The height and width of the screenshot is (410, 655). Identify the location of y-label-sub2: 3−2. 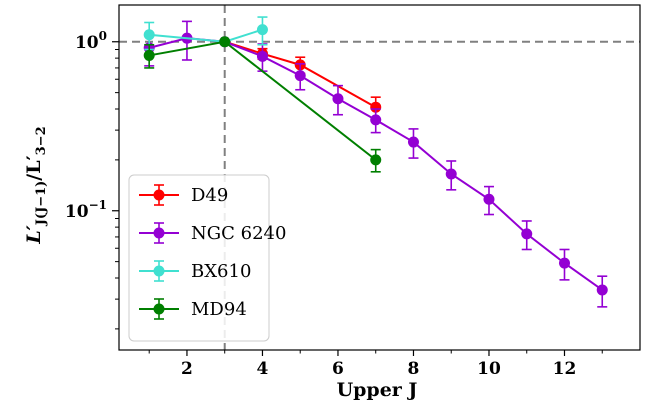
(41, 140).